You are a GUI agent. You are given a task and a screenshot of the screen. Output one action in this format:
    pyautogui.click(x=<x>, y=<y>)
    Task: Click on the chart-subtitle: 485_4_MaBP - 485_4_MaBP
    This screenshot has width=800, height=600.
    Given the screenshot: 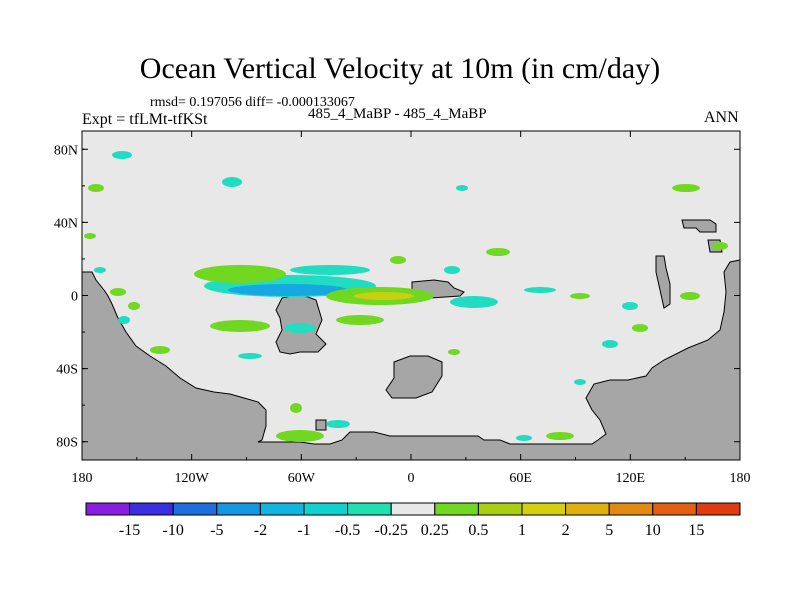 What is the action you would take?
    pyautogui.click(x=397, y=114)
    